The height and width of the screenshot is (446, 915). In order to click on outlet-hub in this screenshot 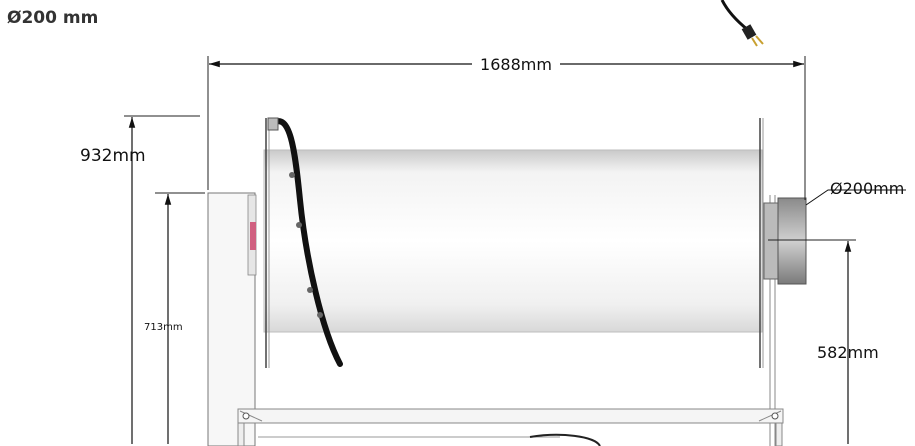, I will do `click(785, 241)`.